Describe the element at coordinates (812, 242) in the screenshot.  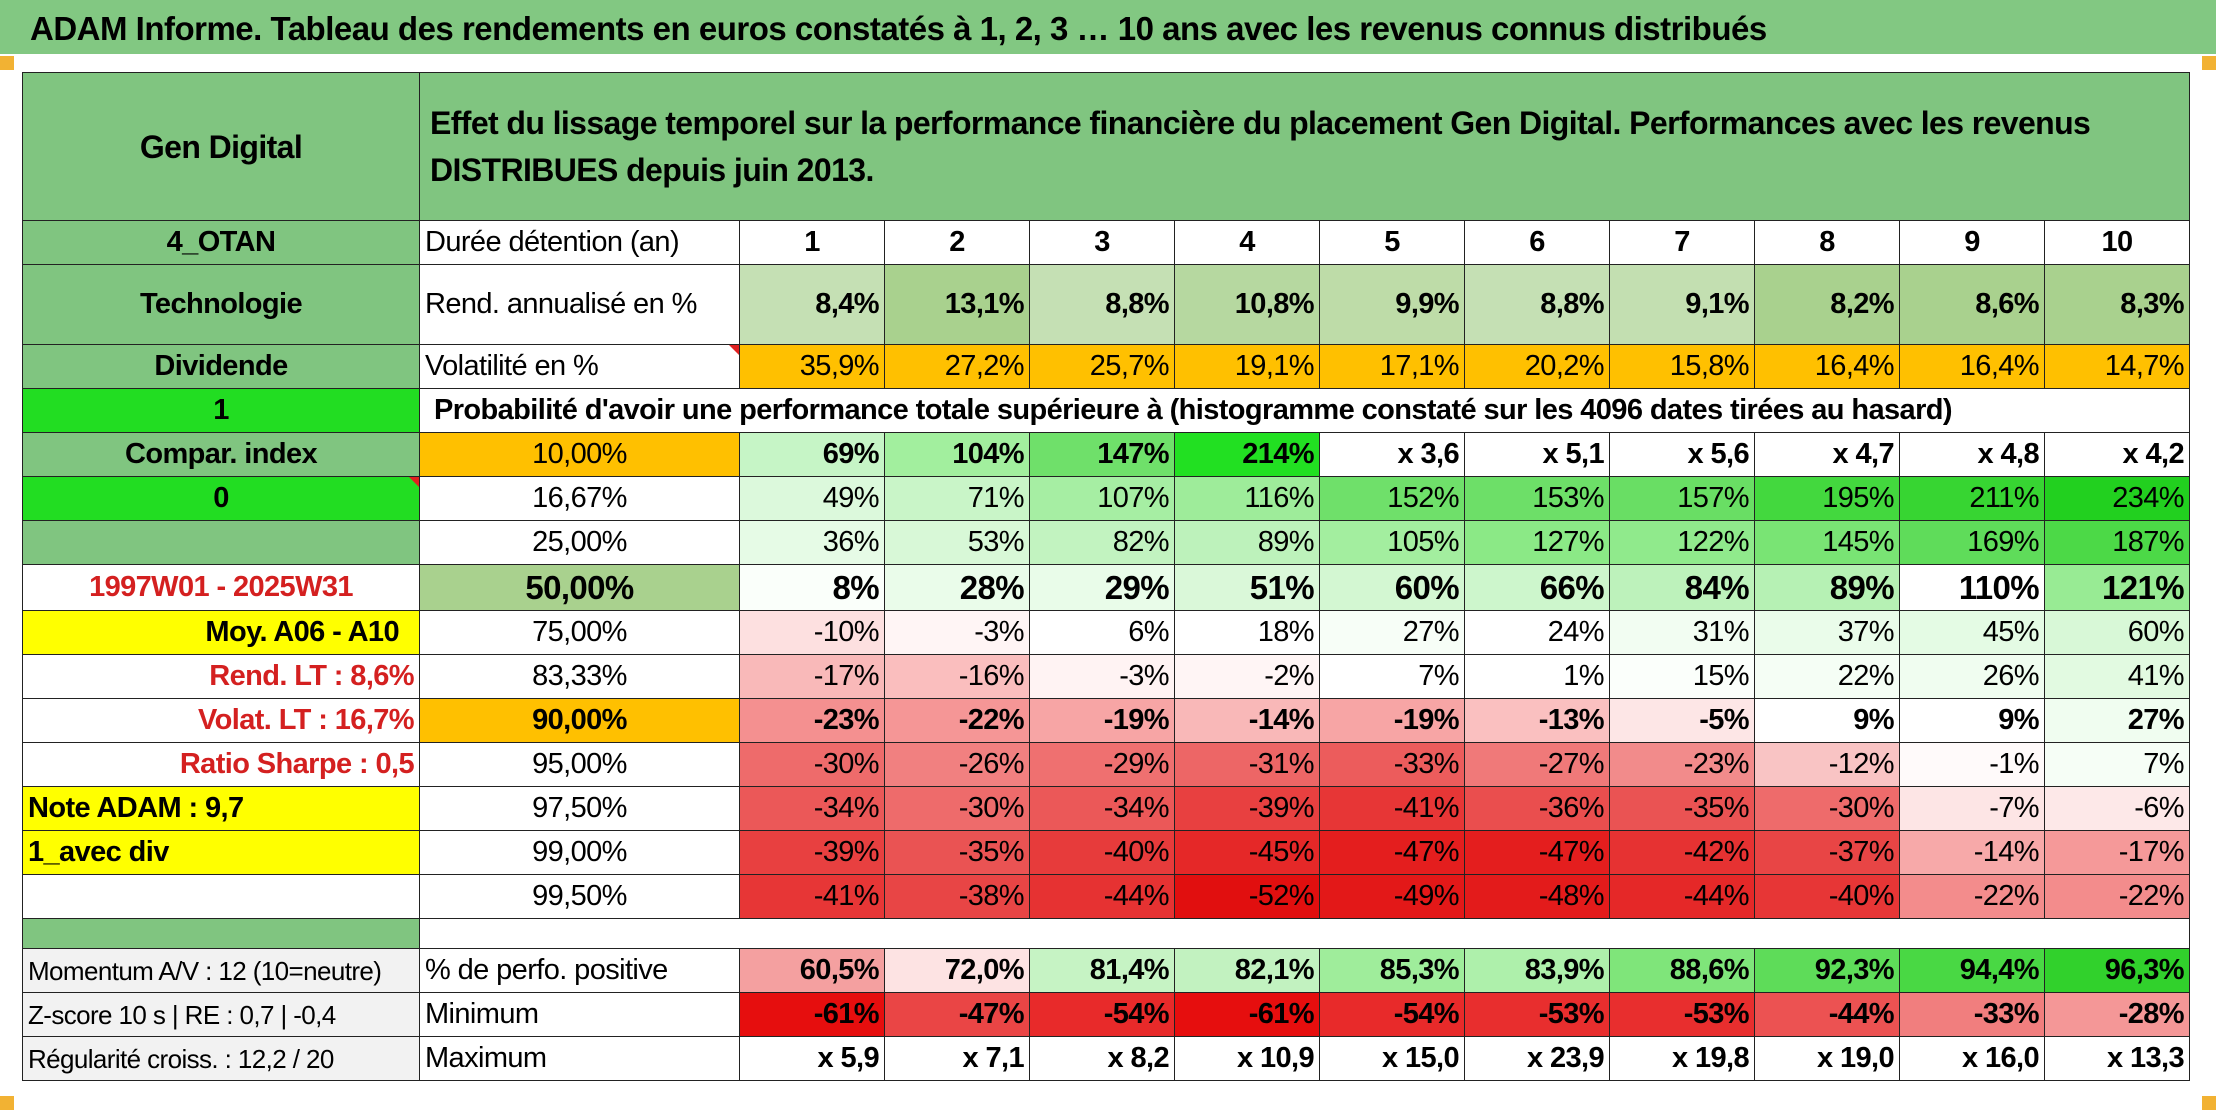
I see `year-header: 1` at that location.